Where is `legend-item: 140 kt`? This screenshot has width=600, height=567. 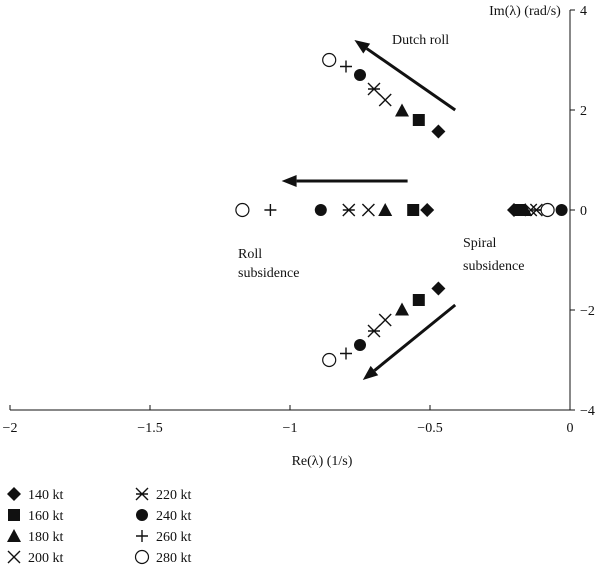 legend-item: 140 kt is located at coordinates (35, 495).